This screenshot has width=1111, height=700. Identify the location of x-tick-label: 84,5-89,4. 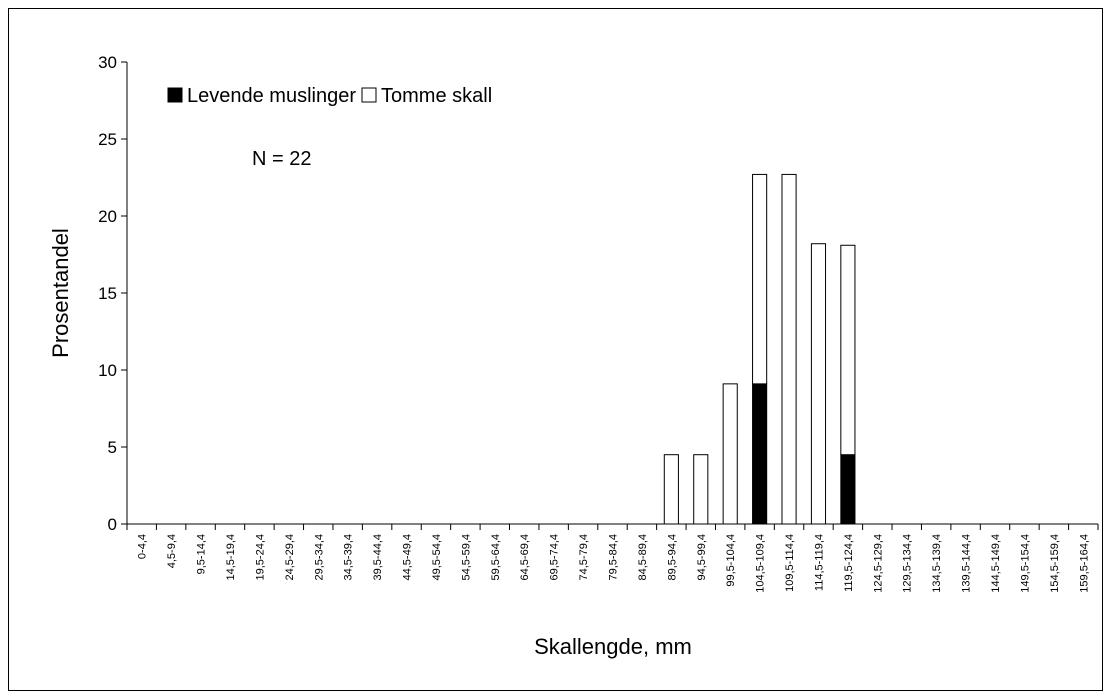
(643, 557).